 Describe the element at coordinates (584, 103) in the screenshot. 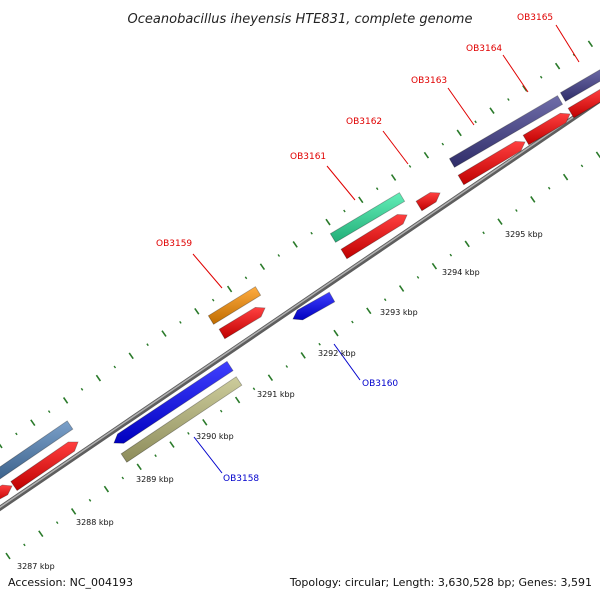

I see `cds-forward-OB3165-shading` at that location.